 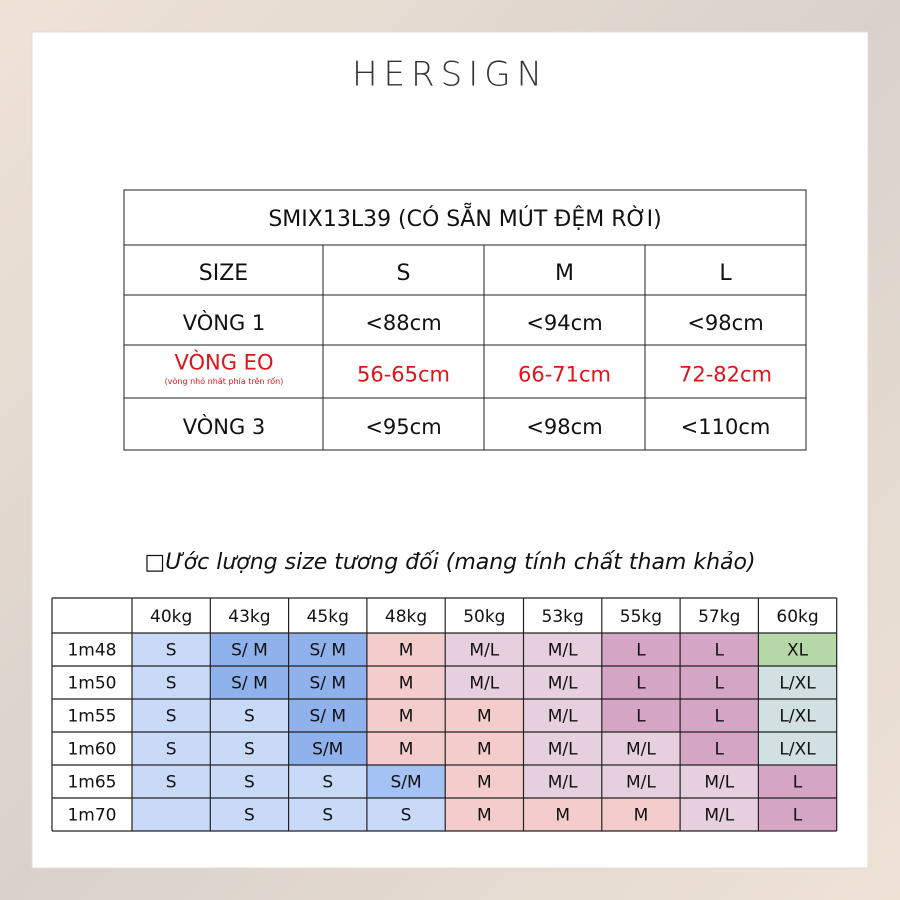 What do you see at coordinates (91, 651) in the screenshot?
I see `height-label: 1m48` at bounding box center [91, 651].